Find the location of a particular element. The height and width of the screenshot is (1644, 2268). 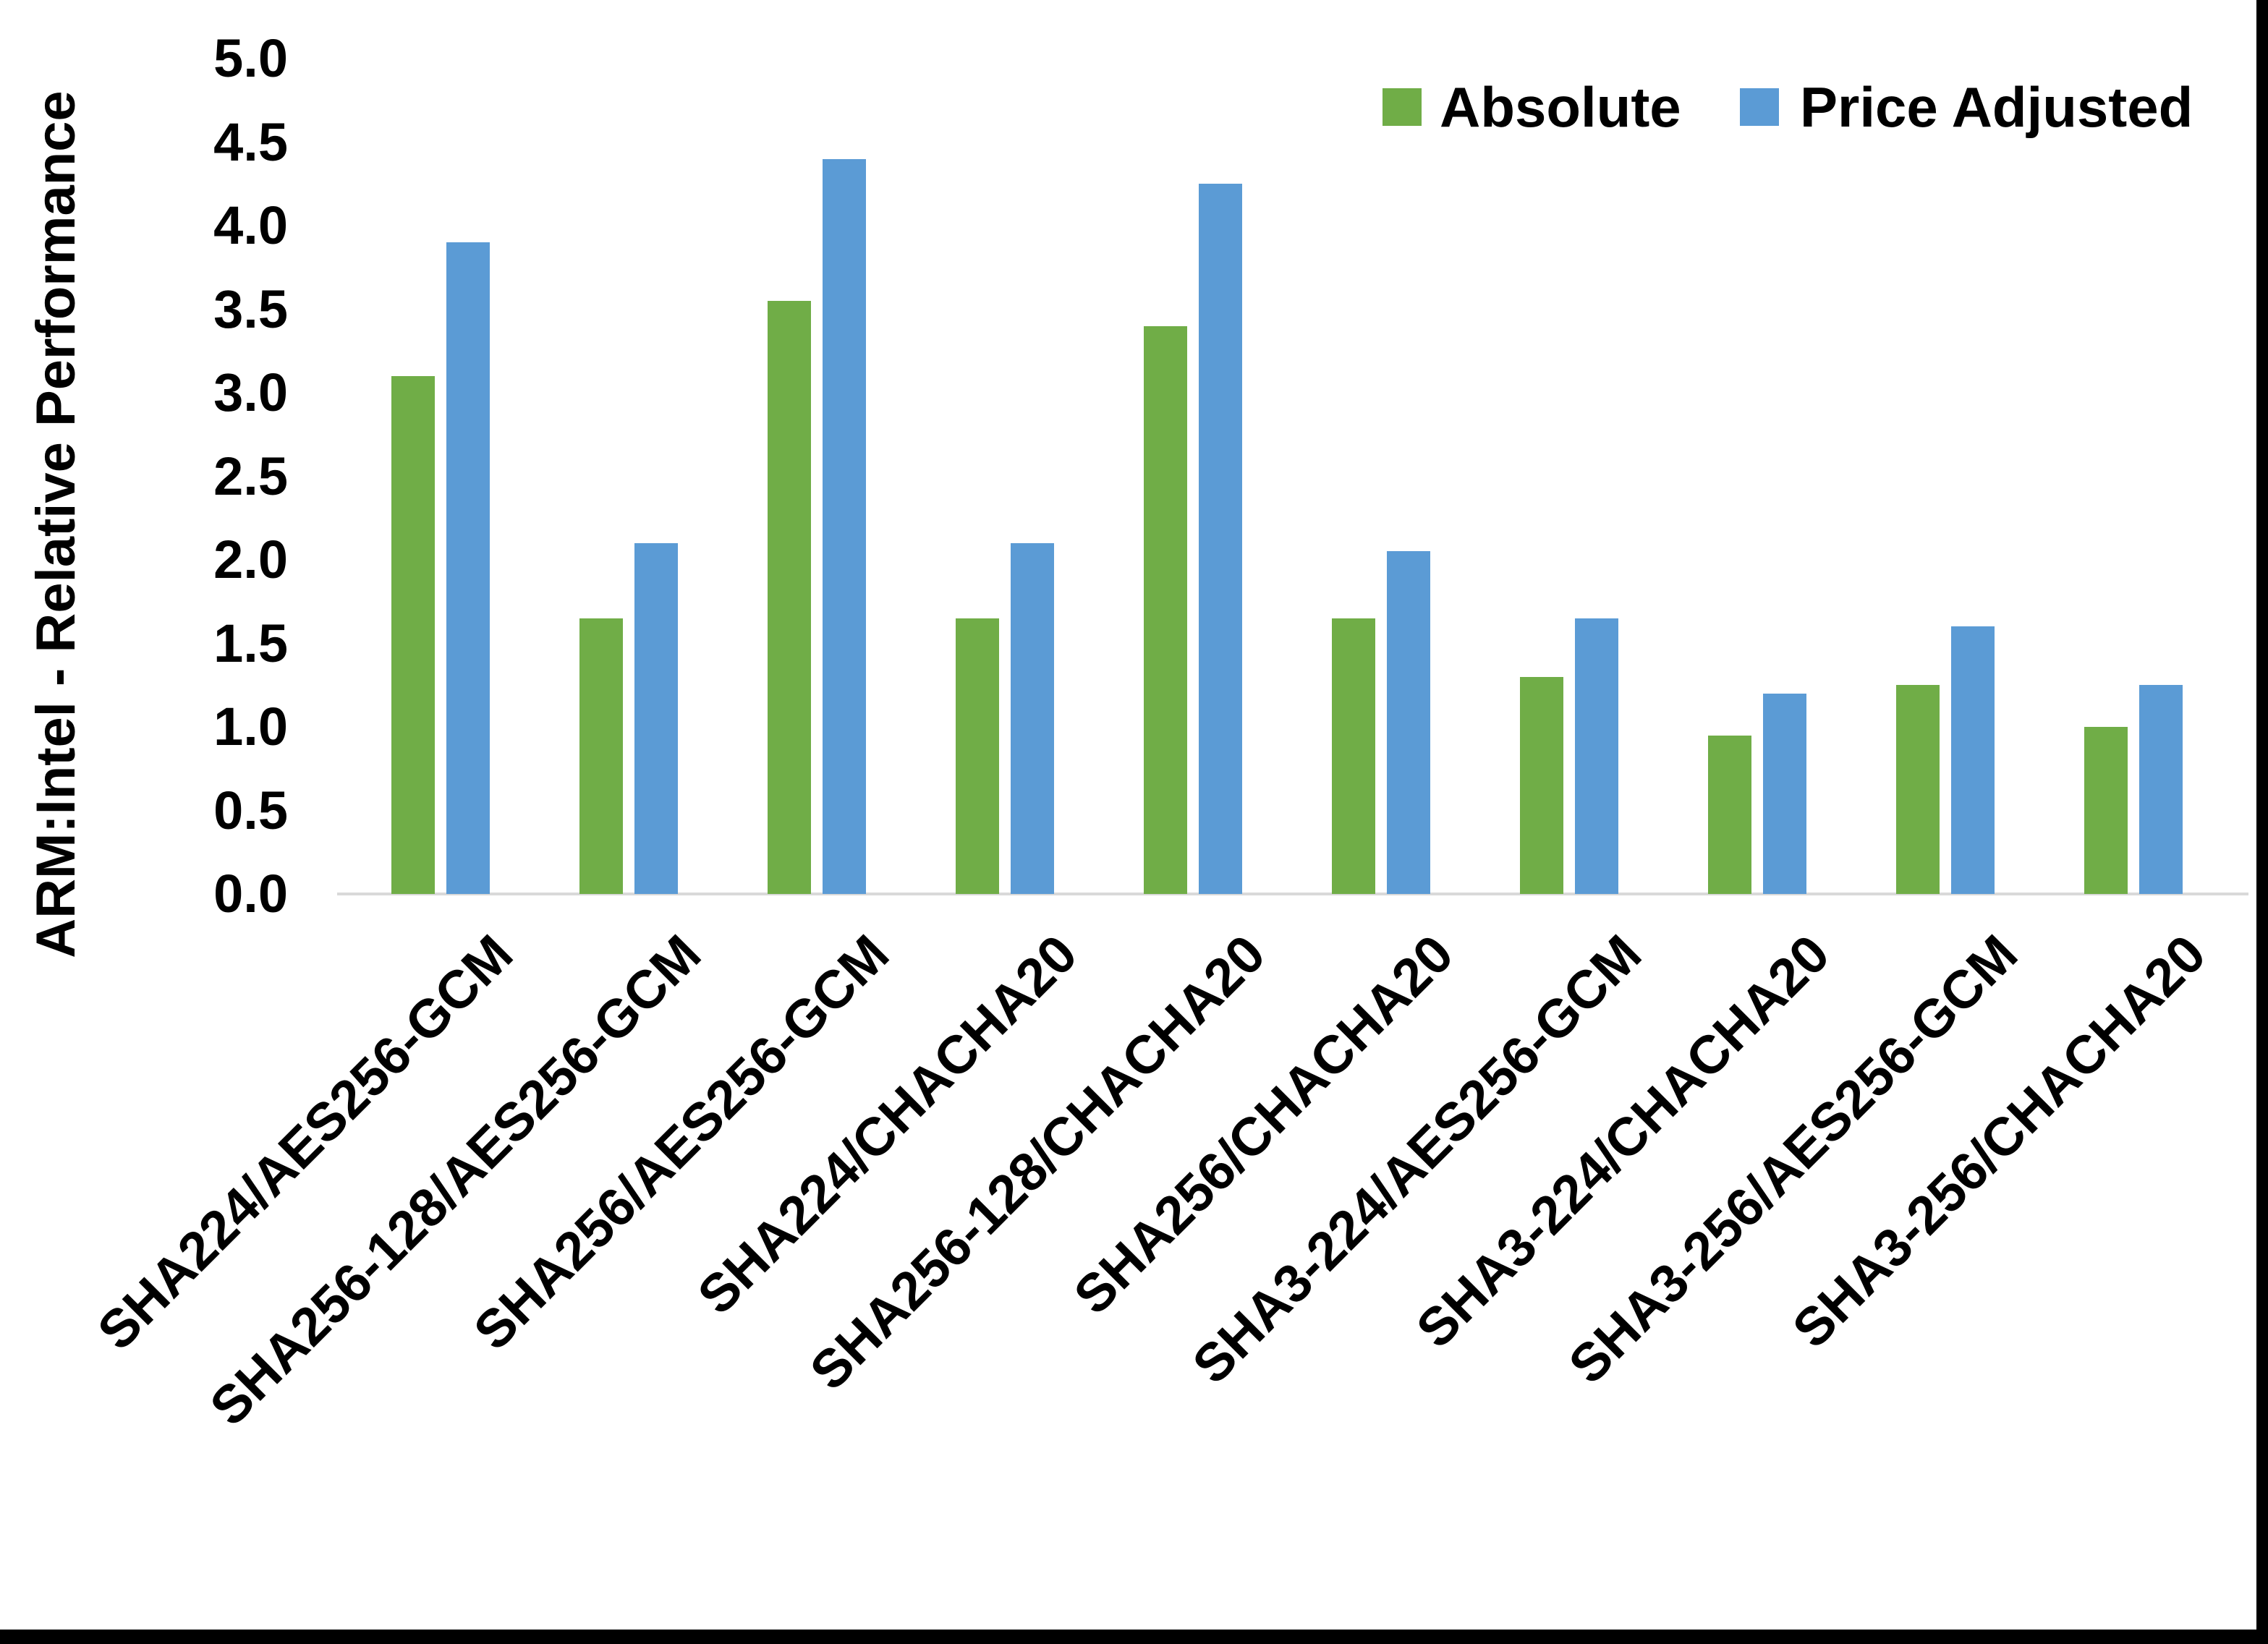

y-tick-label: 1.5 is located at coordinates (250, 643).